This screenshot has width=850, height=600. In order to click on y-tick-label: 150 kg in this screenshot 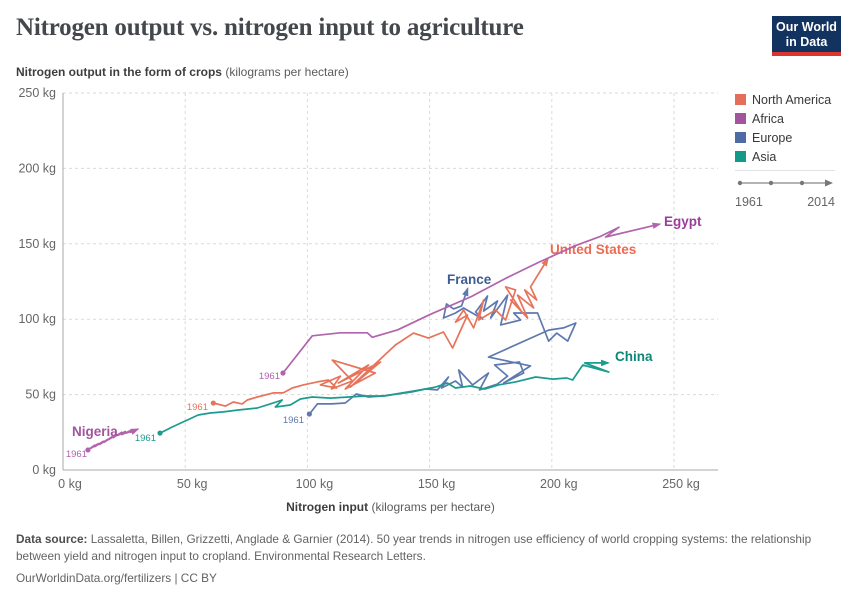, I will do `click(37, 244)`.